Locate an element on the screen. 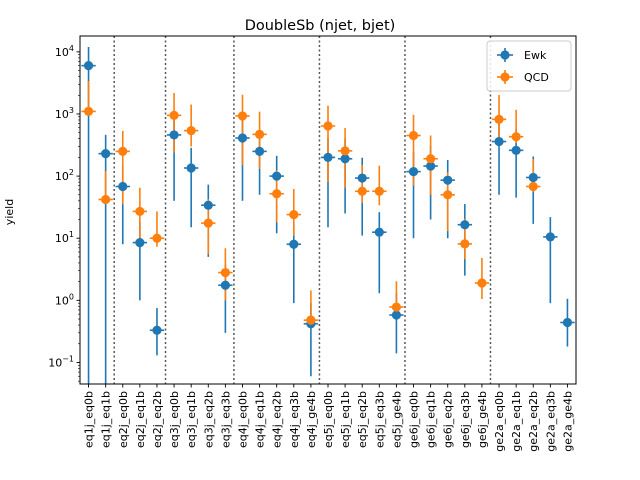 This screenshot has height=480, width=640. legend-marker-qcd is located at coordinates (505, 77).